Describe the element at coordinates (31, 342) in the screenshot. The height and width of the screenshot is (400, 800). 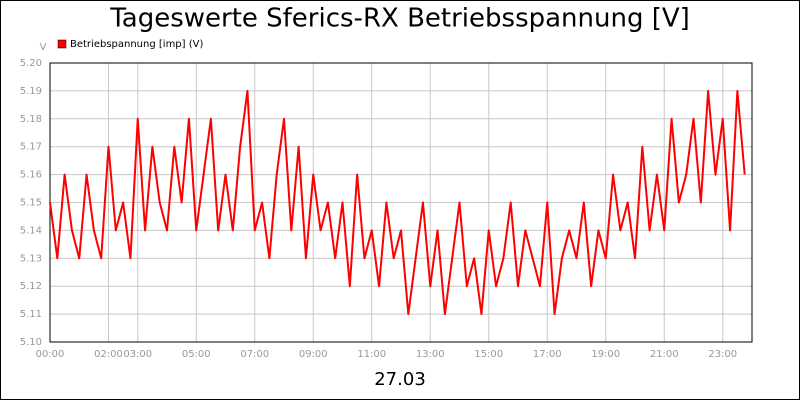
I see `y-tick-label: 5.10` at that location.